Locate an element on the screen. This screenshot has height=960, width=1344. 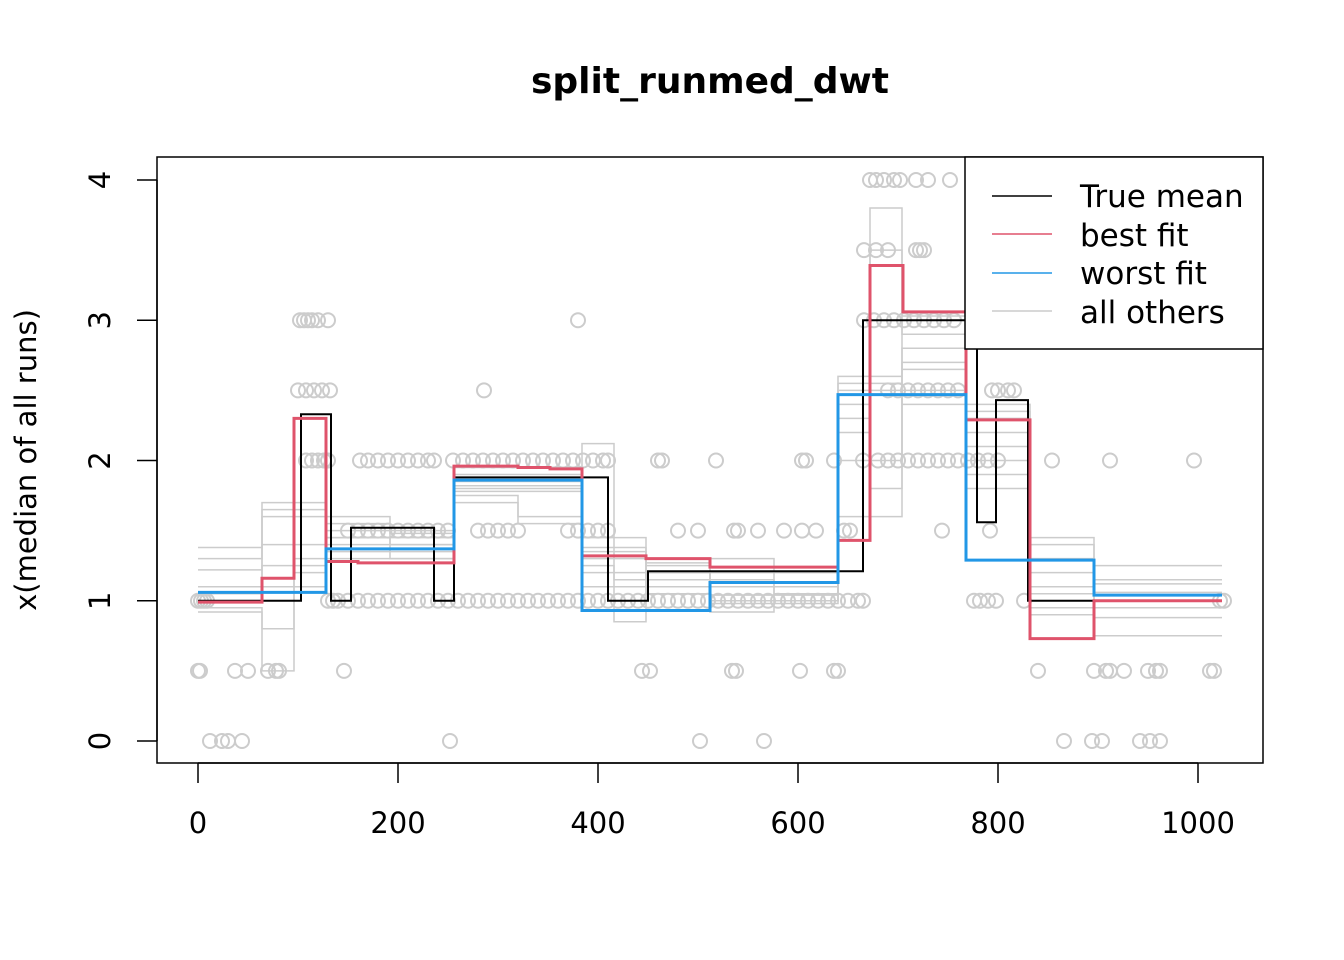
legend-label-best-fit: best fit is located at coordinates (1134, 236).